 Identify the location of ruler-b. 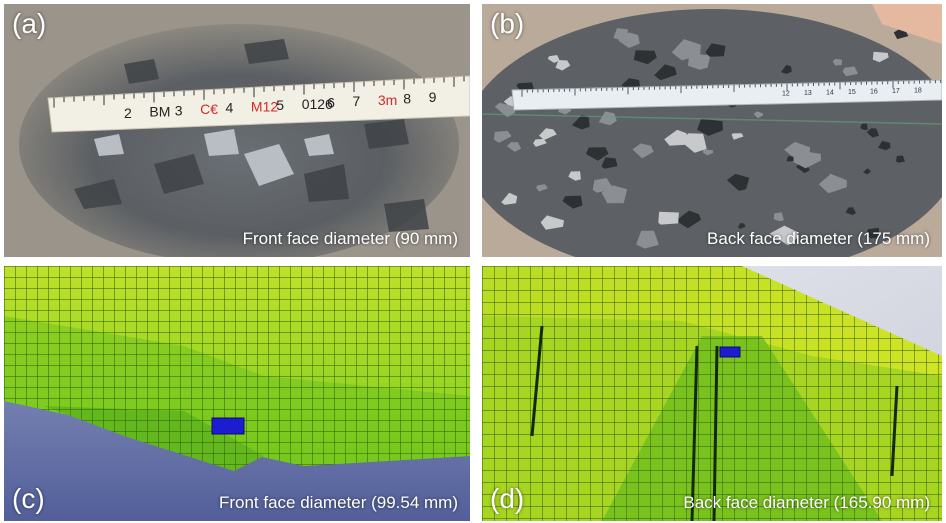
(726, 95).